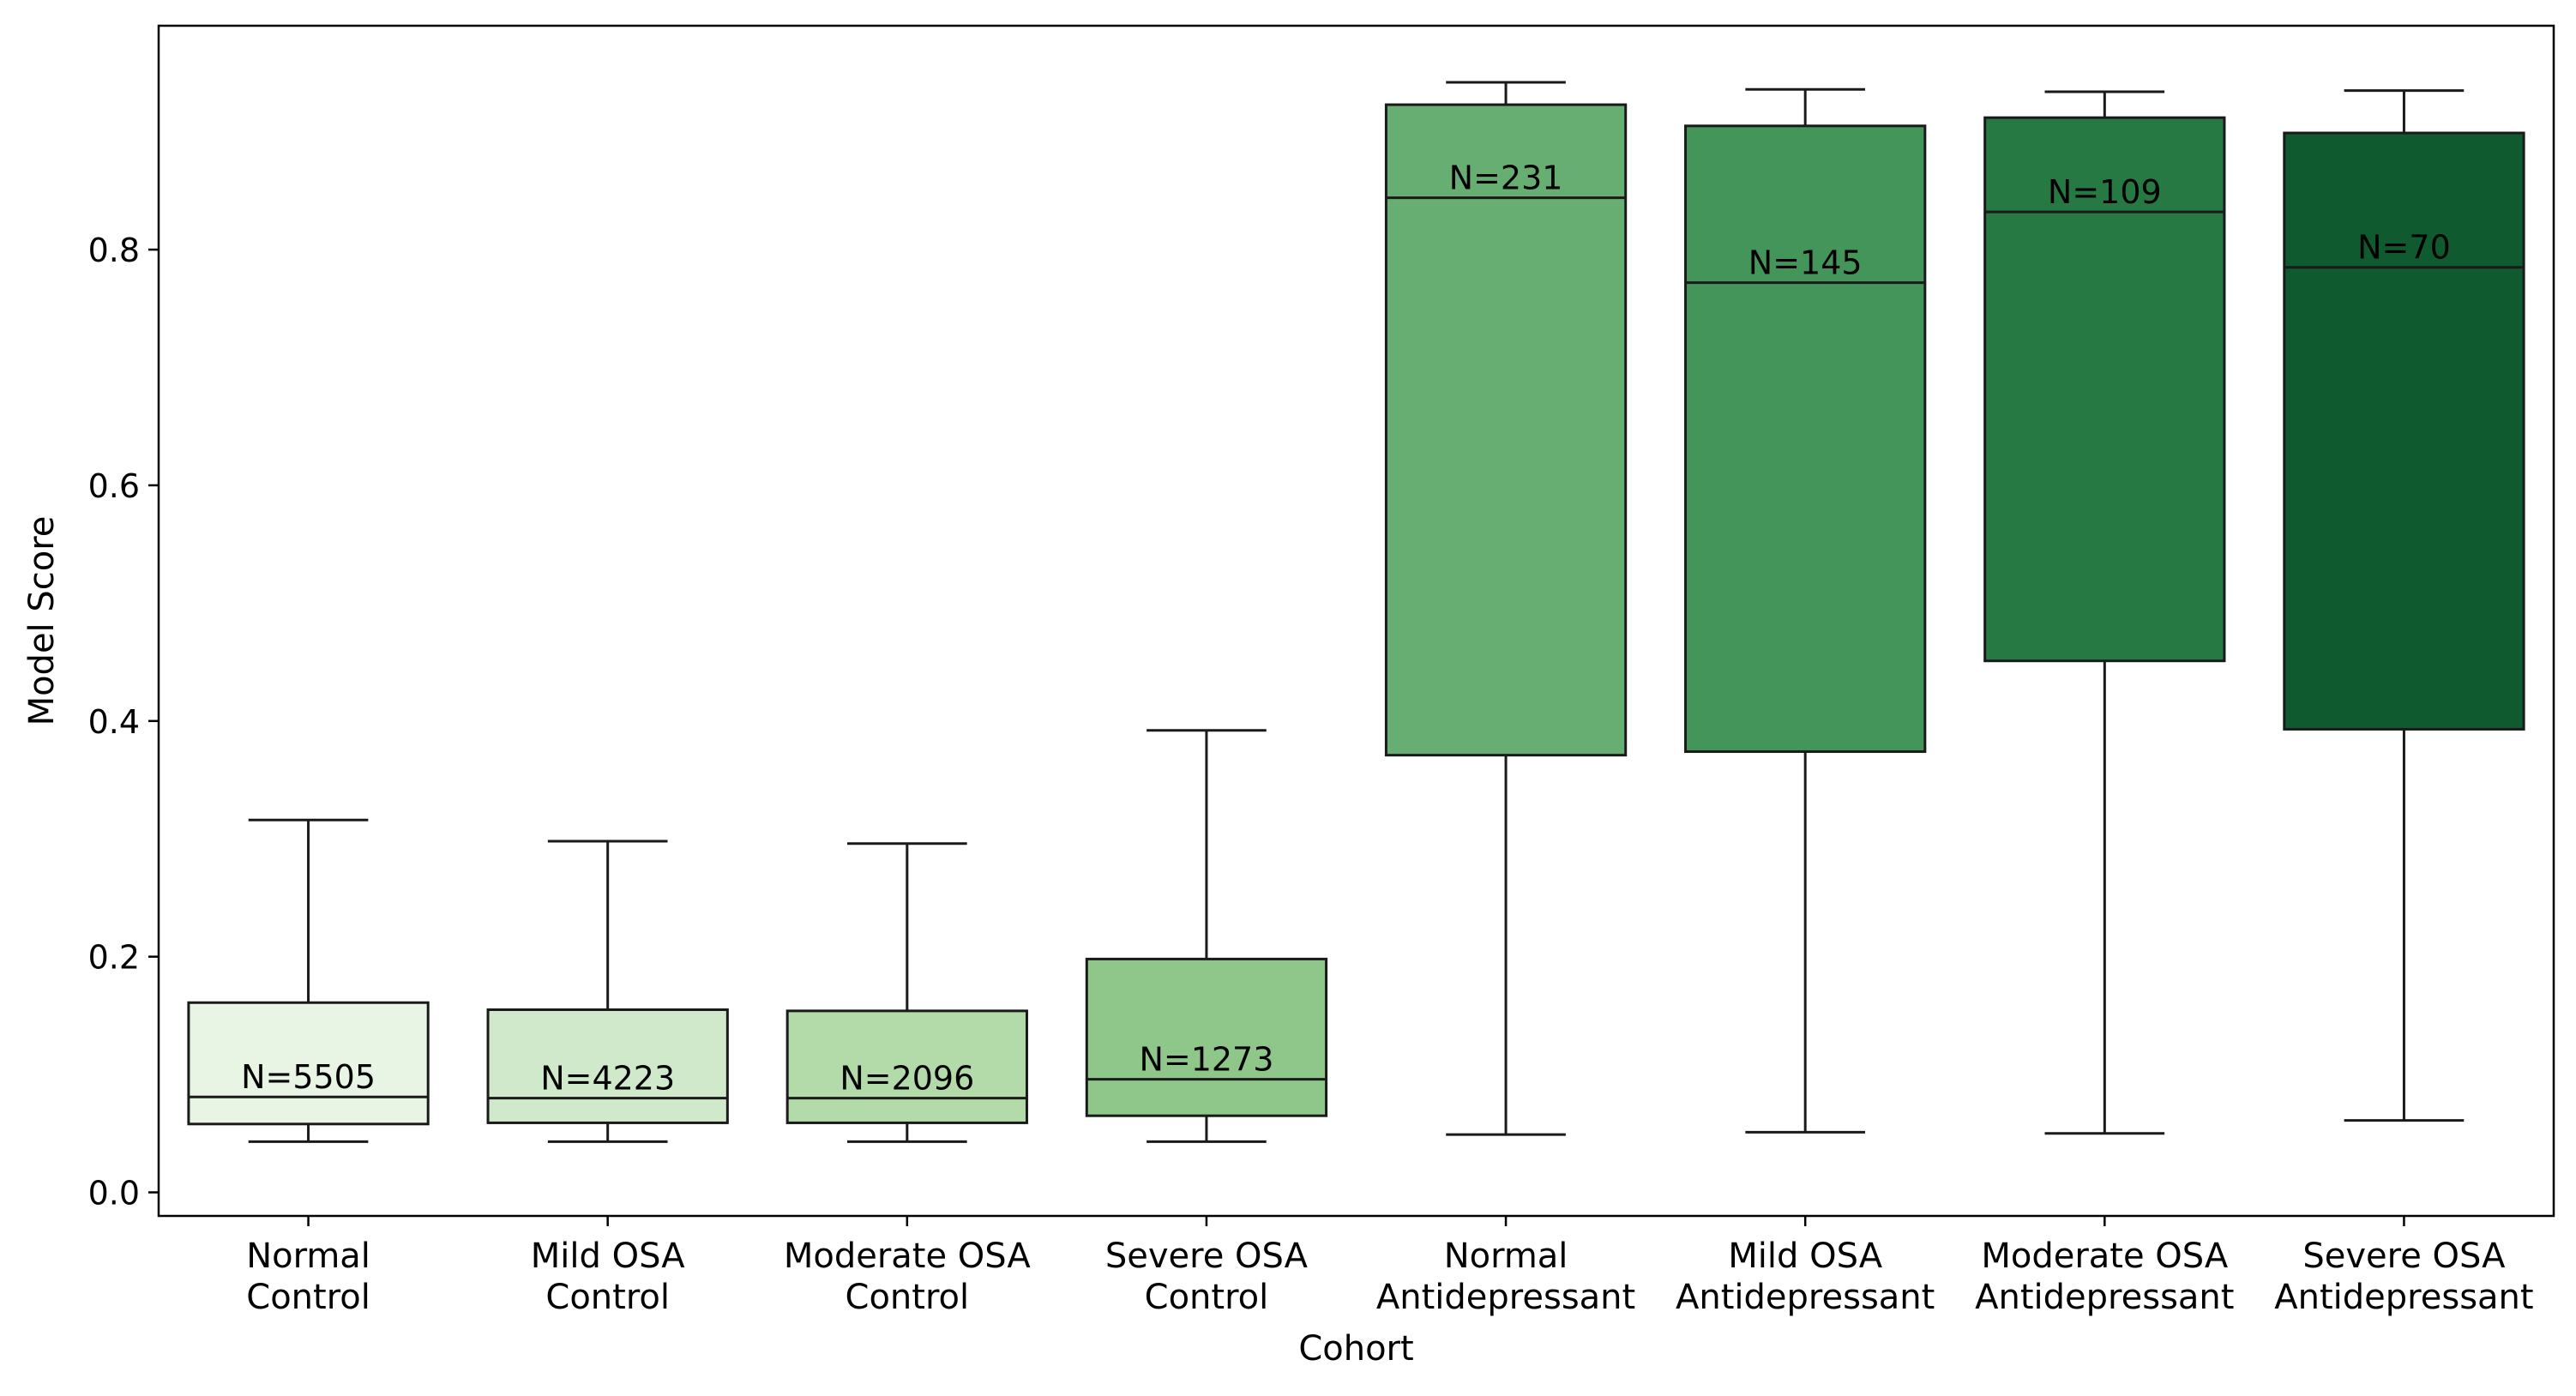 The width and height of the screenshot is (2576, 1396). What do you see at coordinates (308, 1277) in the screenshot?
I see `x-tick-label: Normal Control` at bounding box center [308, 1277].